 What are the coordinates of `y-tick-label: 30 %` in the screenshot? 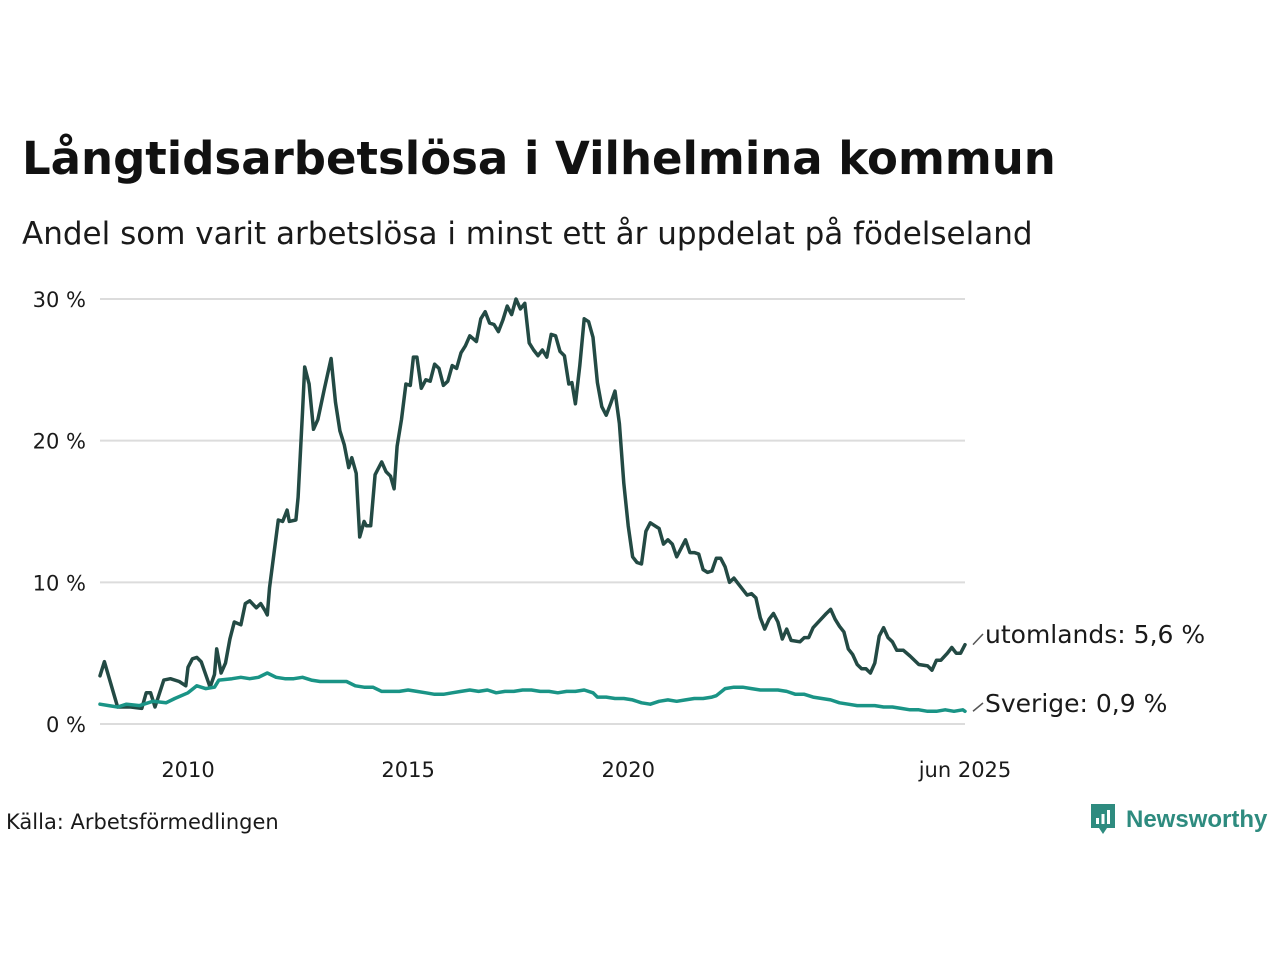 It's located at (59, 300).